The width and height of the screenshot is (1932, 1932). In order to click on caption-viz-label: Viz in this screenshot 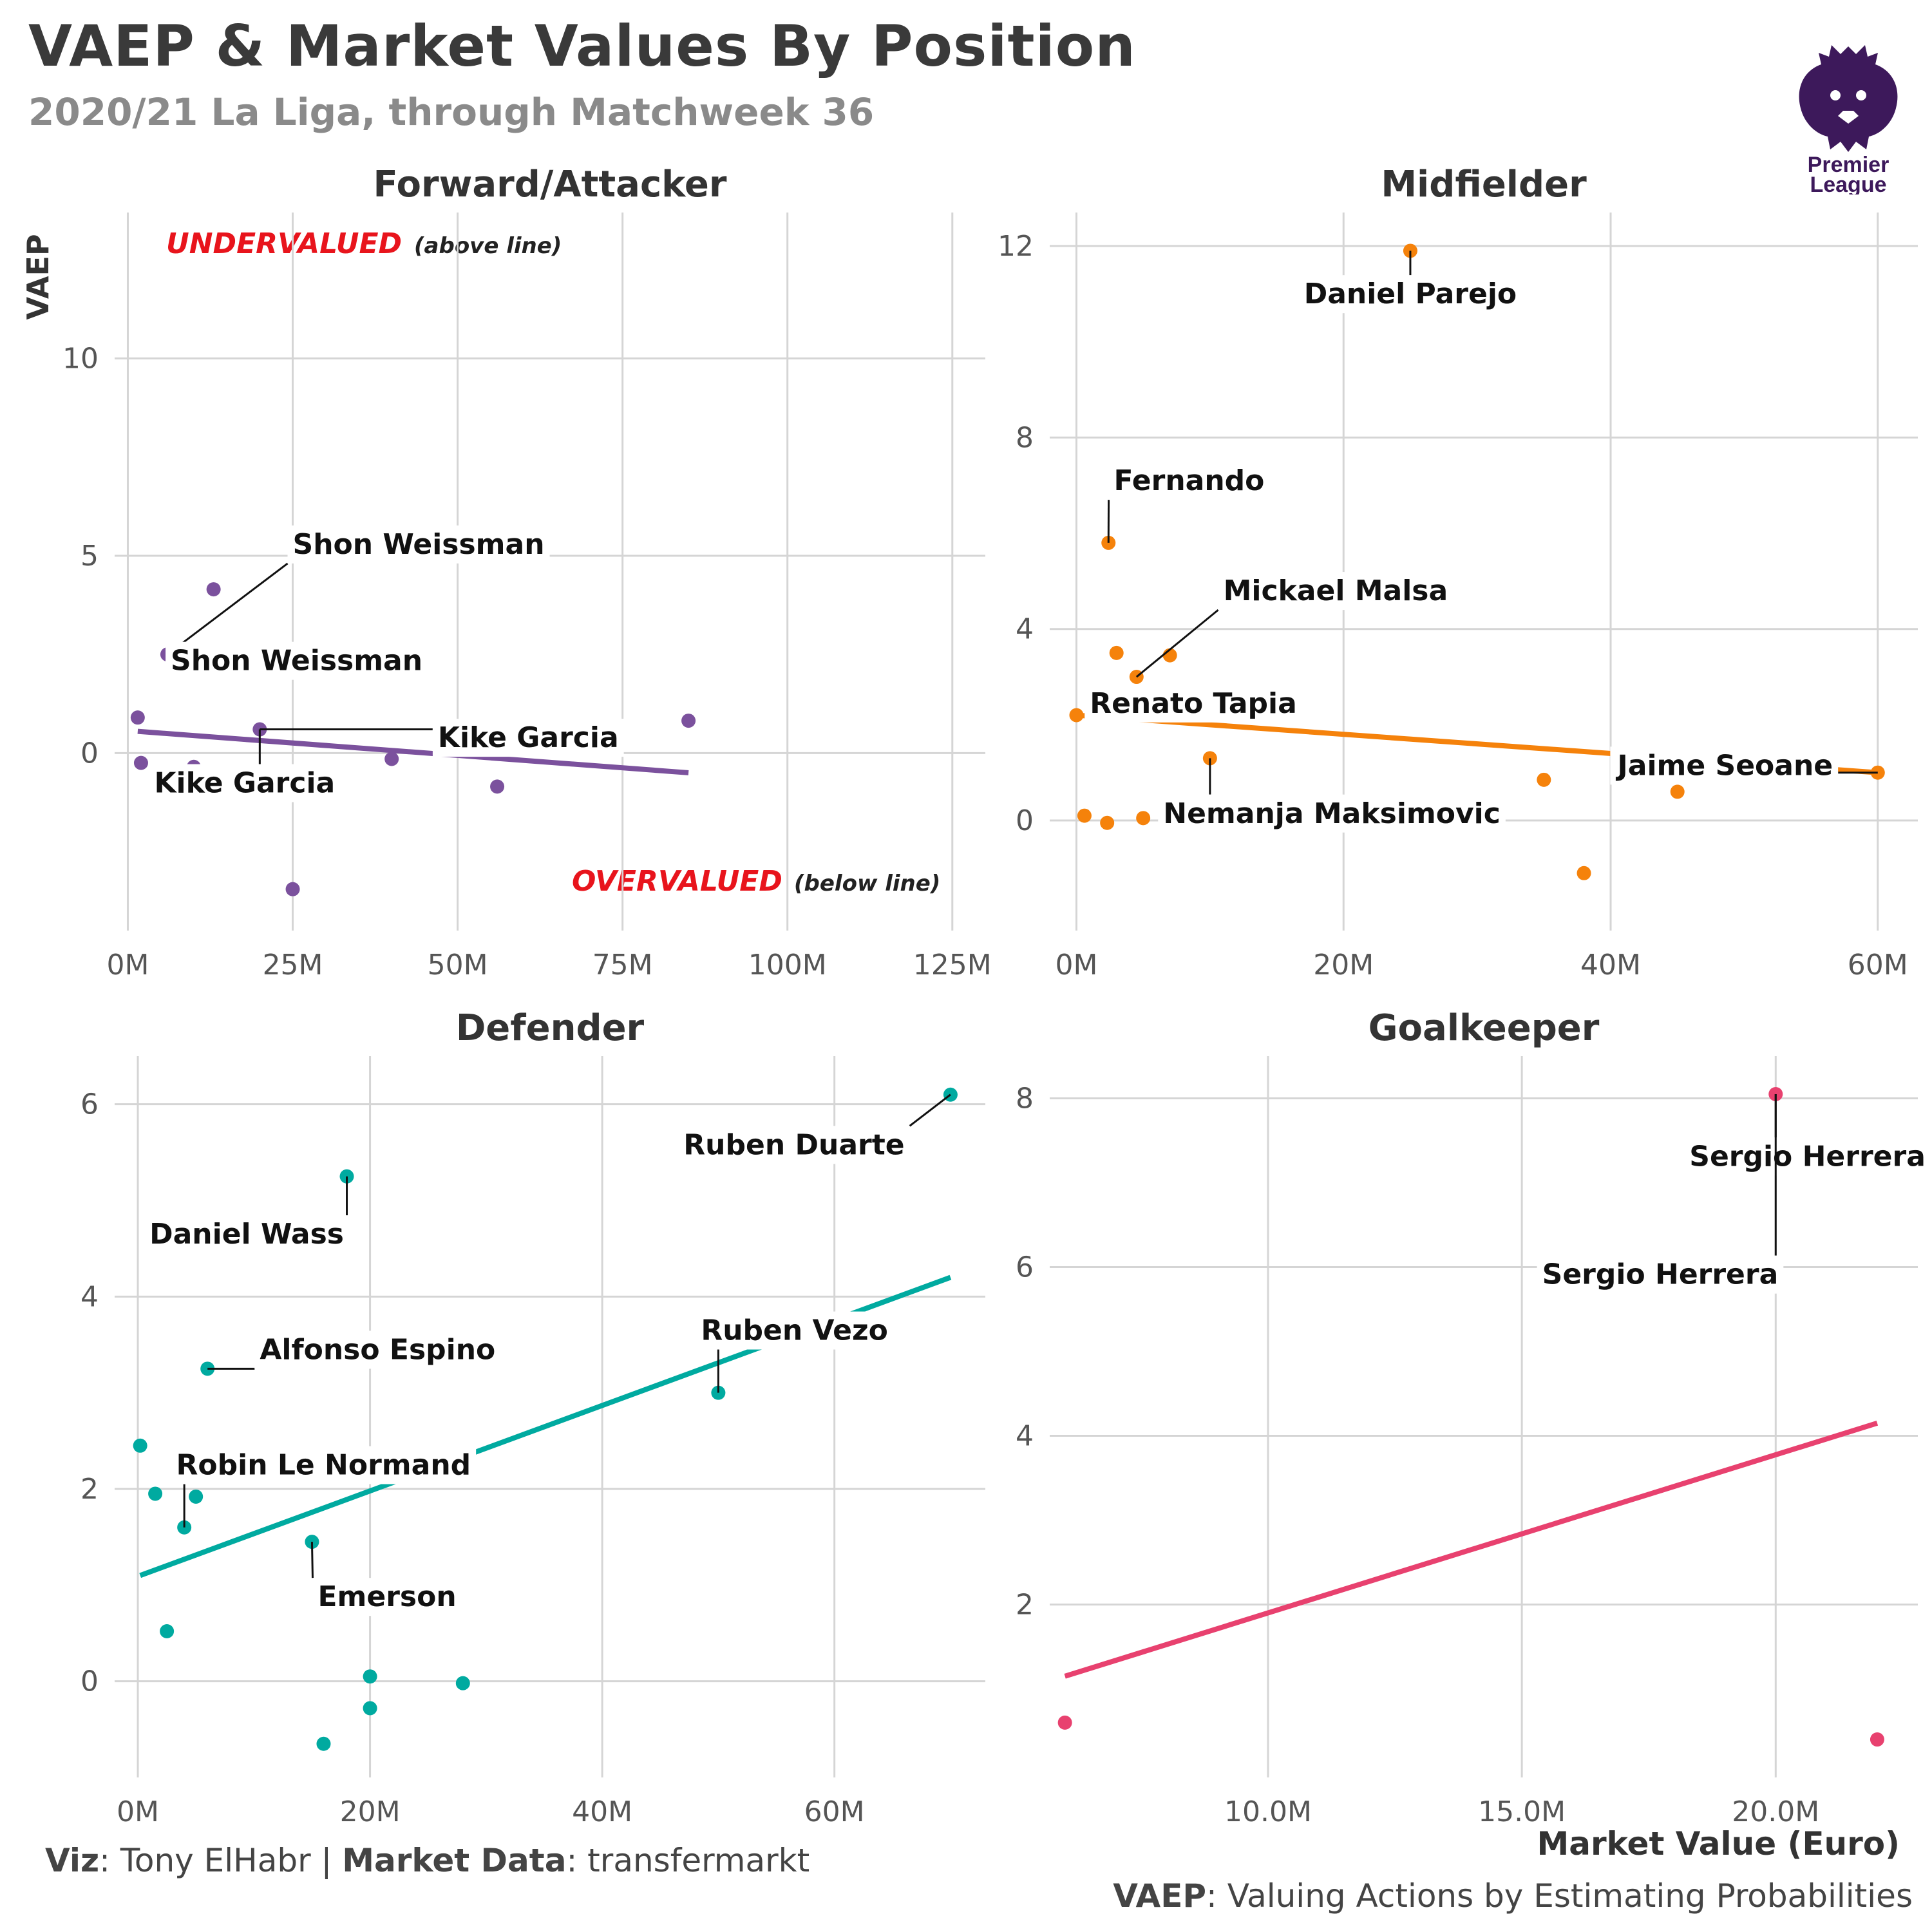, I will do `click(72, 1861)`.